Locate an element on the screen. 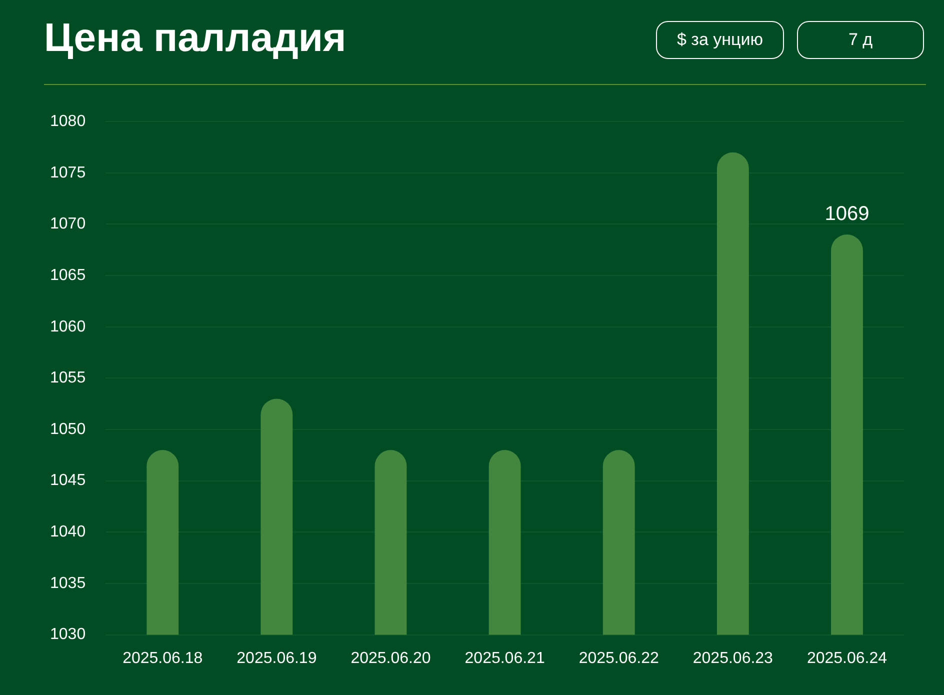  x-tick-label: 2025.06.22 is located at coordinates (618, 658).